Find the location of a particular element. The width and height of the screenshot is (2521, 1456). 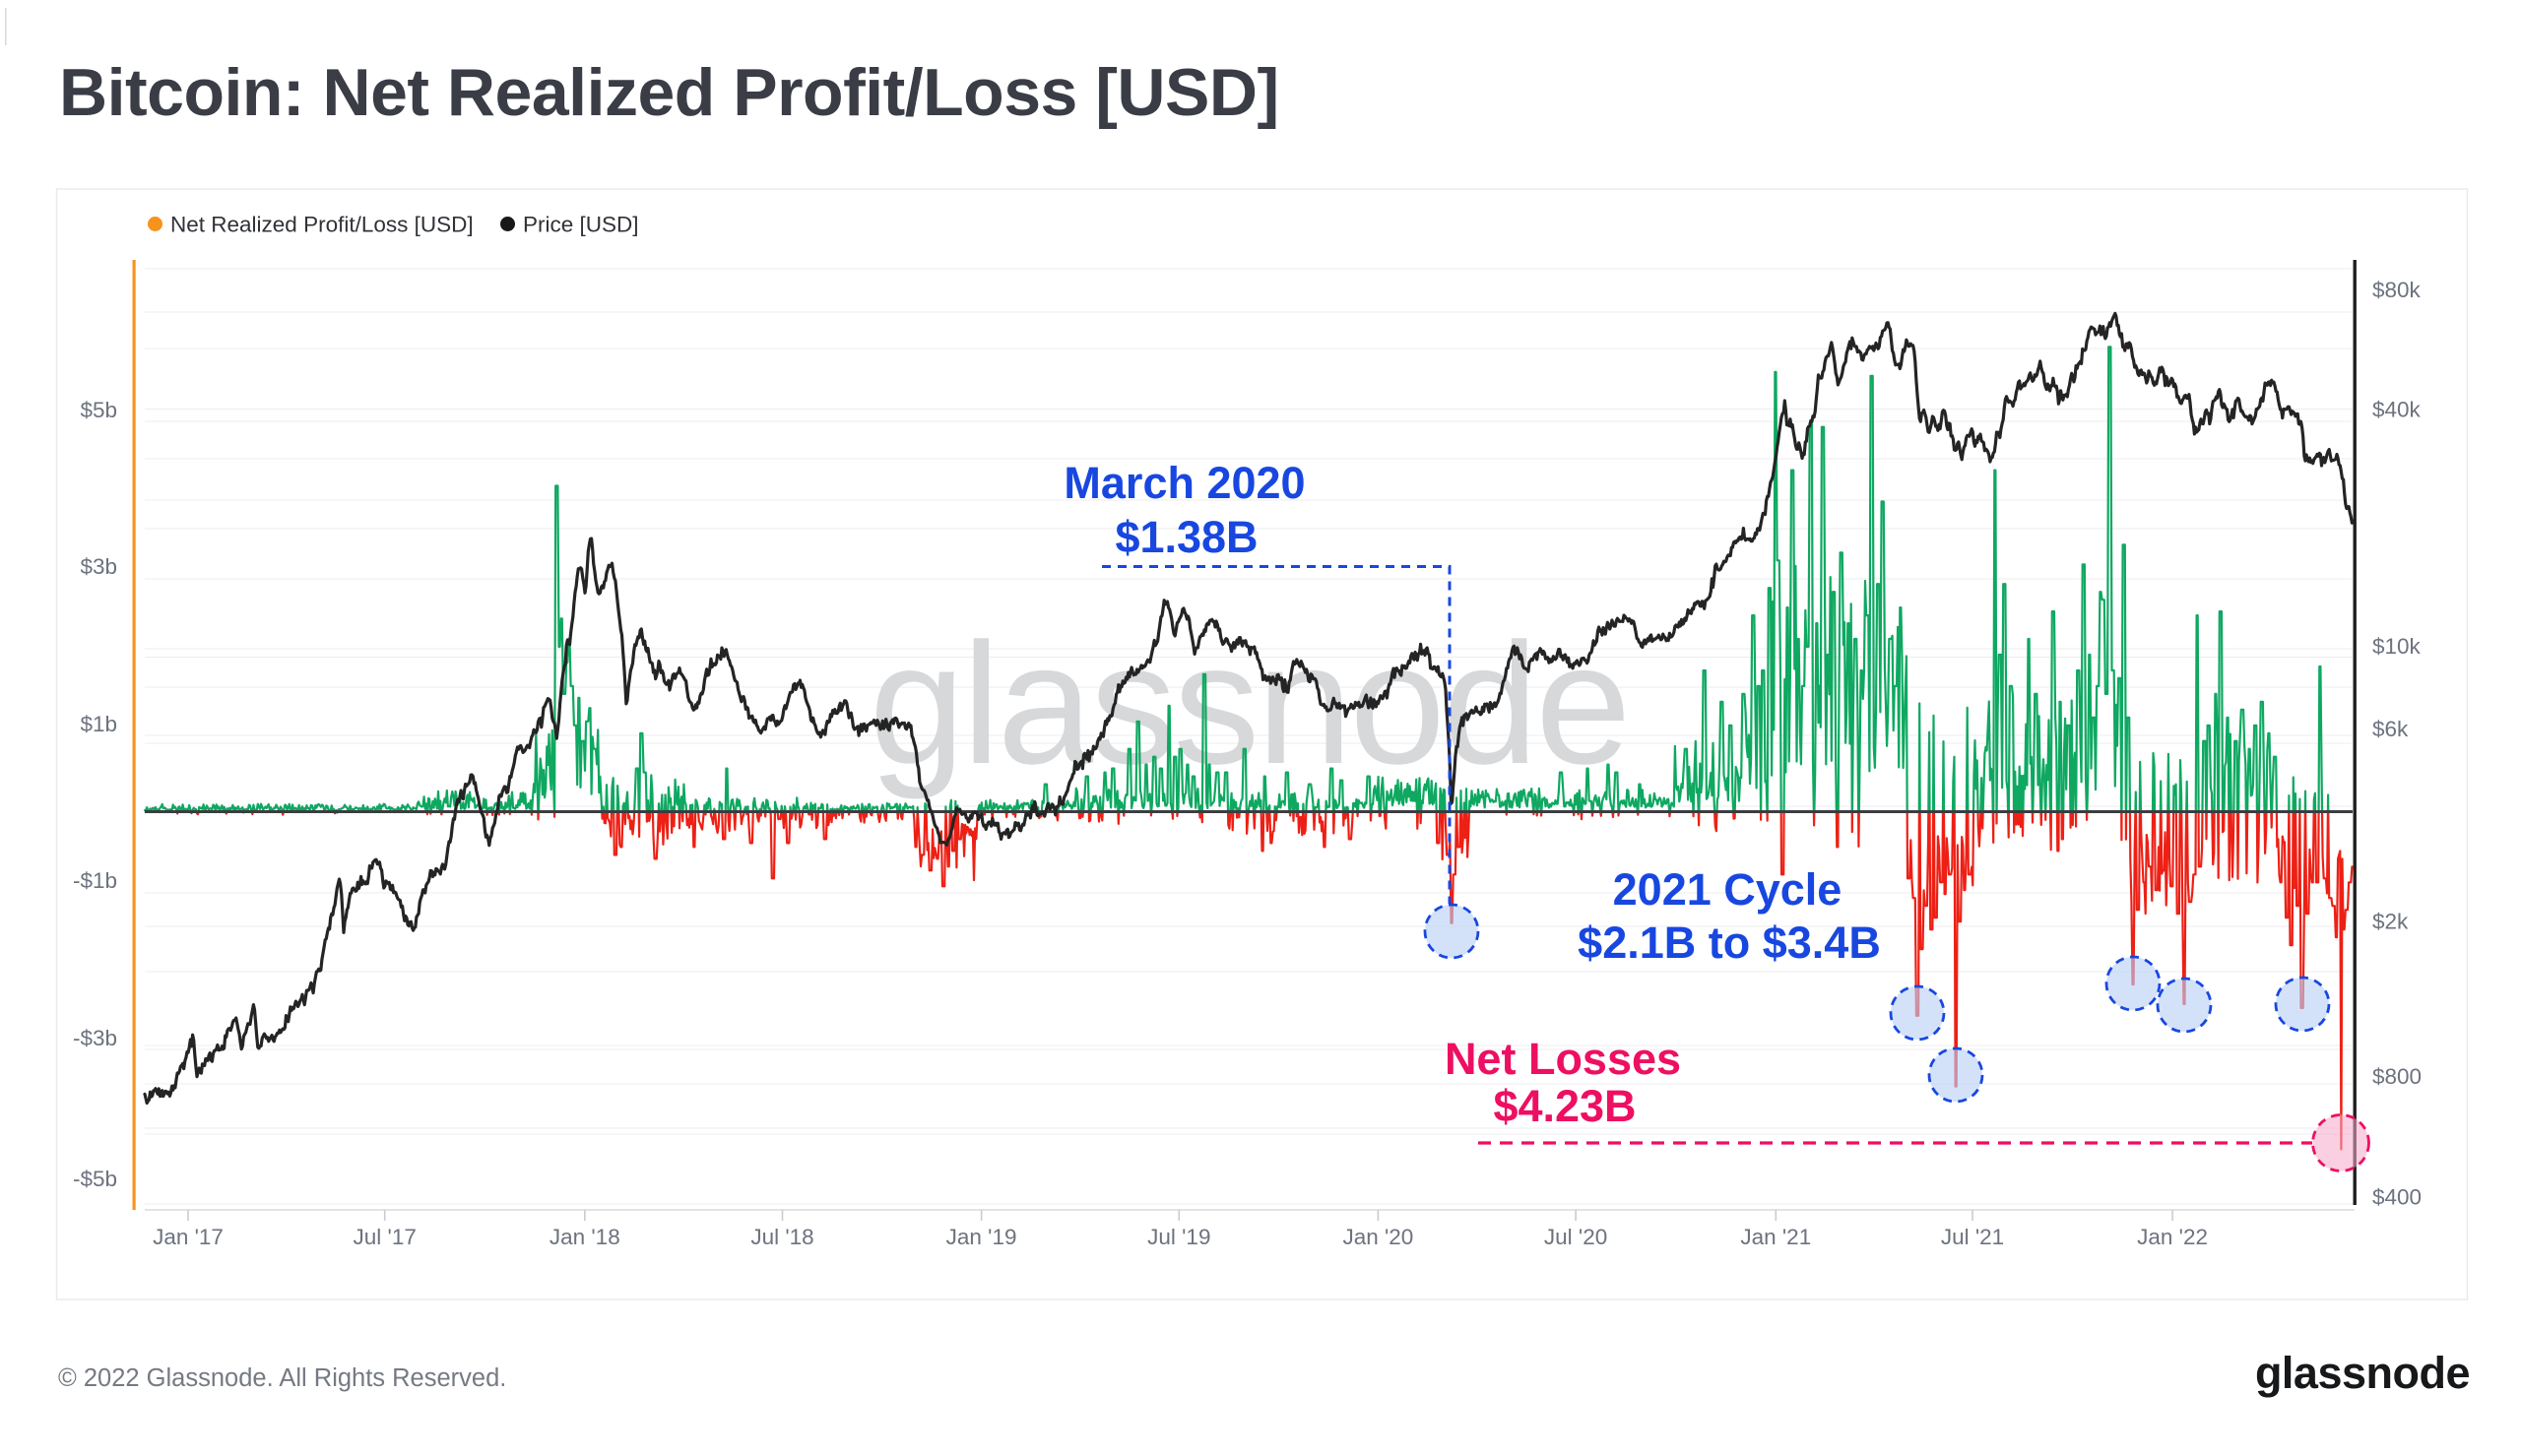

svg-text: $80k is located at coordinates (2397, 290).